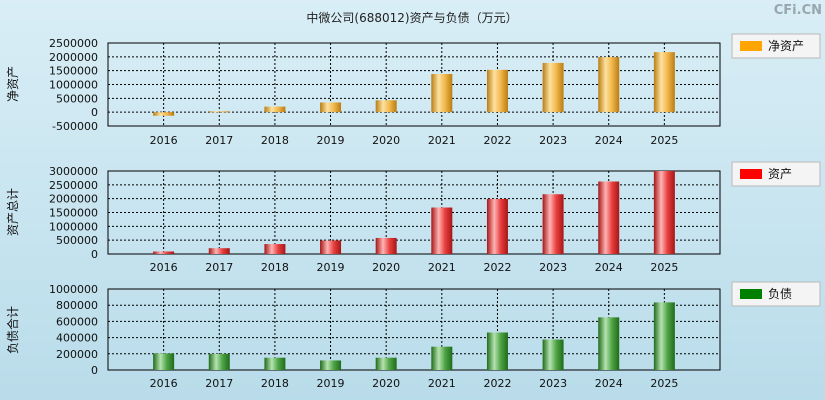  I want to click on bar-assets-2025, so click(664, 212).